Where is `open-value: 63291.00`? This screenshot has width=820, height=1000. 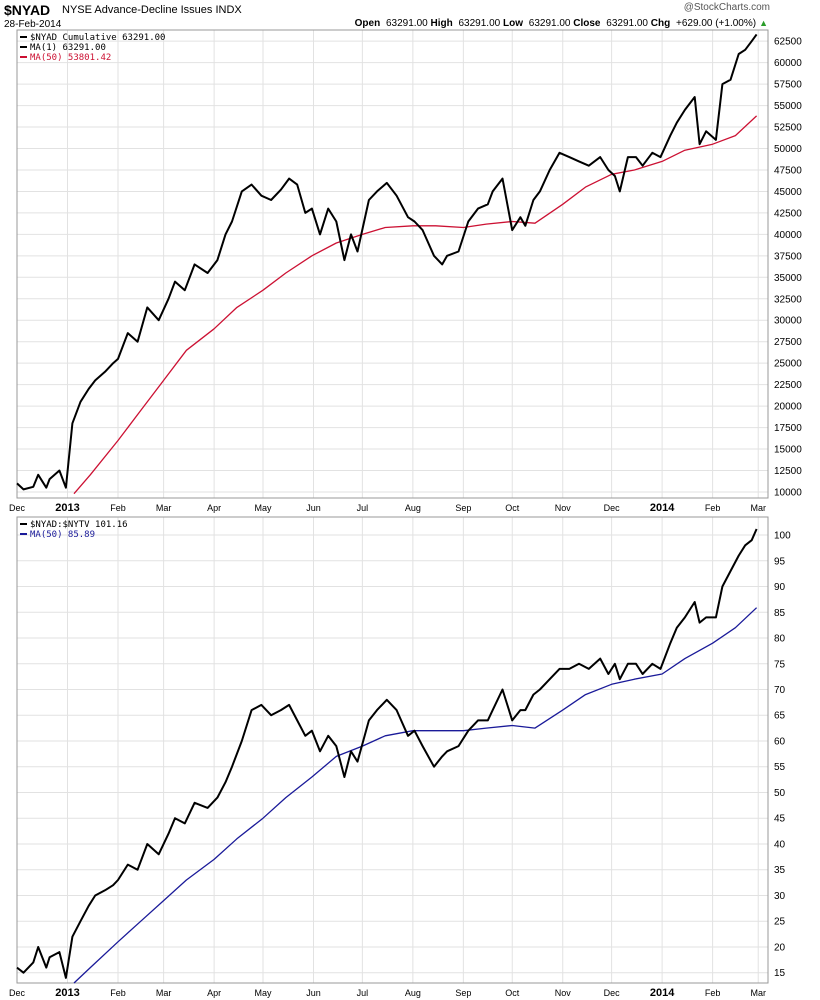 open-value: 63291.00 is located at coordinates (406, 23).